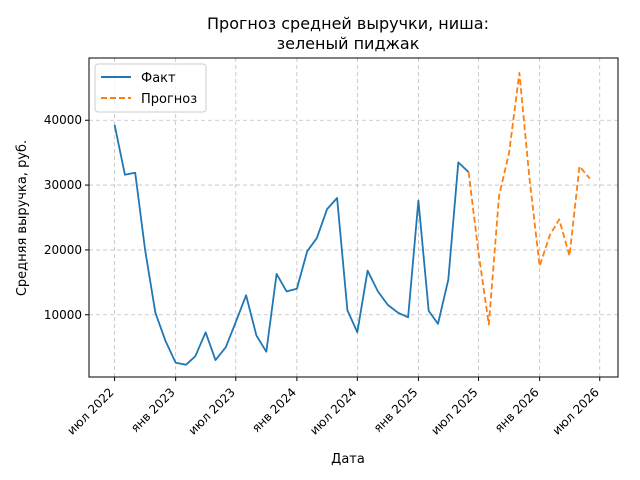 This screenshot has width=640, height=480. What do you see at coordinates (529, 199) in the screenshot?
I see `series-line-forecast` at bounding box center [529, 199].